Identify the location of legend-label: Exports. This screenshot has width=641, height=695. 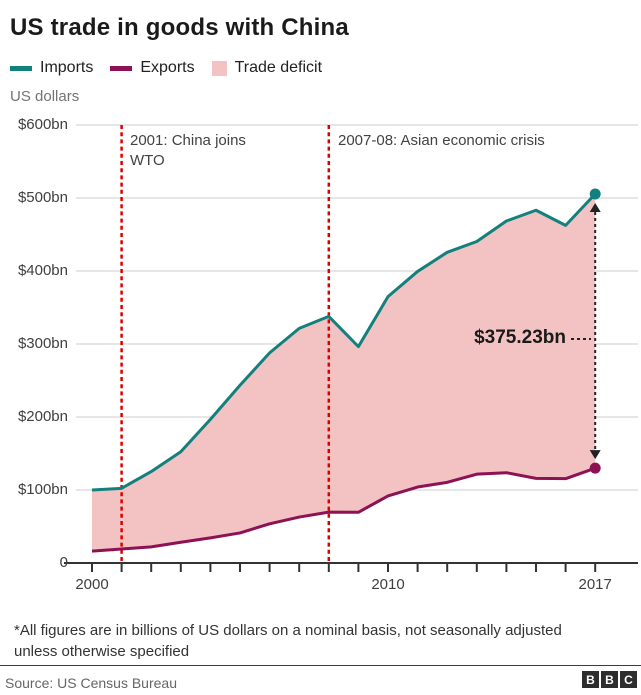
(167, 67).